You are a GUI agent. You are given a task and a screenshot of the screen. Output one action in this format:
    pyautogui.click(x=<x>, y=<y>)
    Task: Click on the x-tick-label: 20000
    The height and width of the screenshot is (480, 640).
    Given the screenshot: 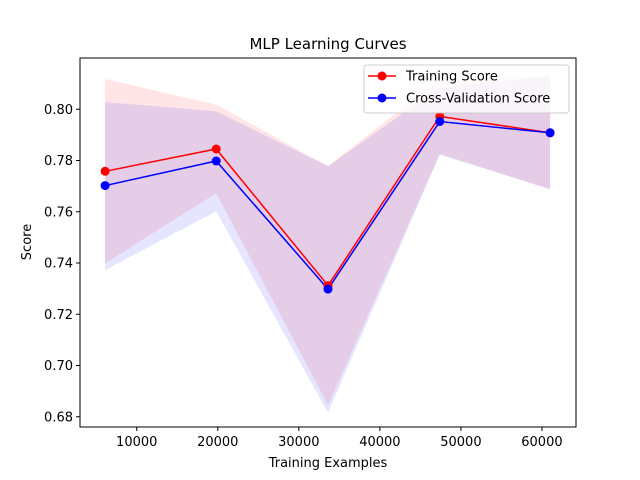 What is the action you would take?
    pyautogui.click(x=217, y=442)
    